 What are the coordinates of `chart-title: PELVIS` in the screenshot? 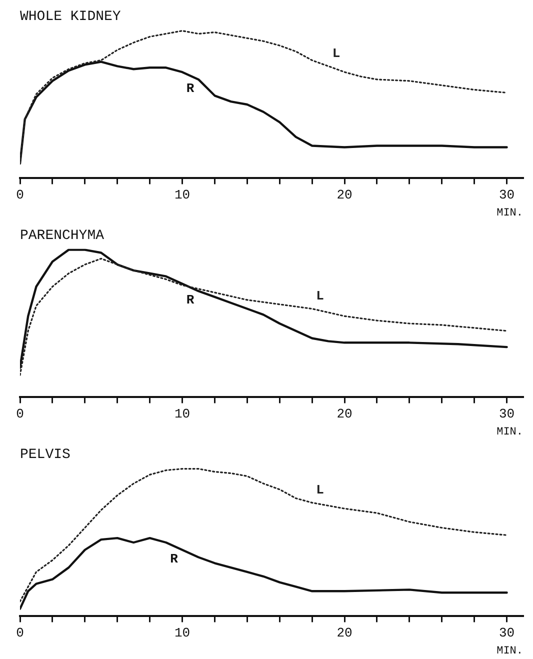 It's located at (45, 455).